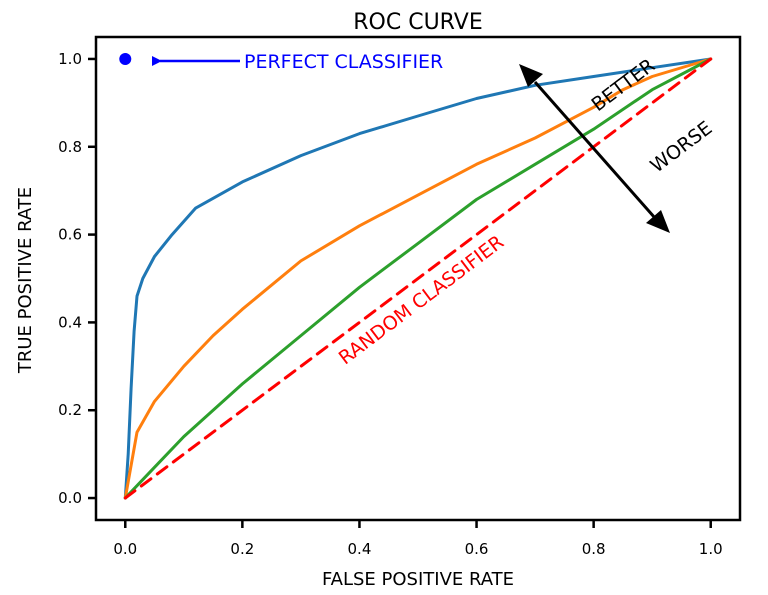 The width and height of the screenshot is (768, 595). Describe the element at coordinates (25, 280) in the screenshot. I see `y-axis-label: TRUE POSITIVE RATE` at that location.